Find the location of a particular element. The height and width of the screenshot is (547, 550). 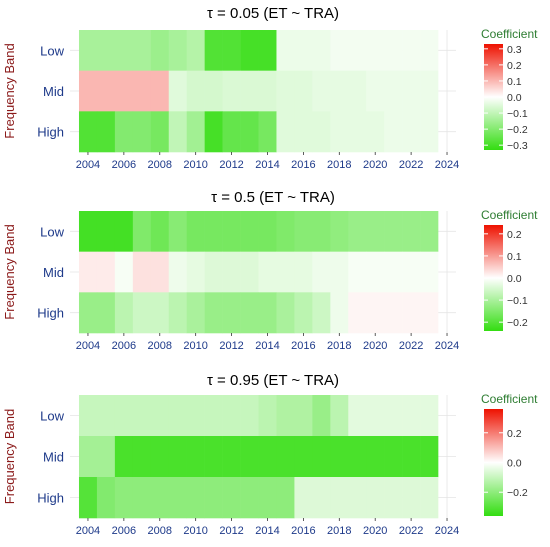

panel-title: τ = 0.95 (ET ~ TRA) is located at coordinates (273, 380).